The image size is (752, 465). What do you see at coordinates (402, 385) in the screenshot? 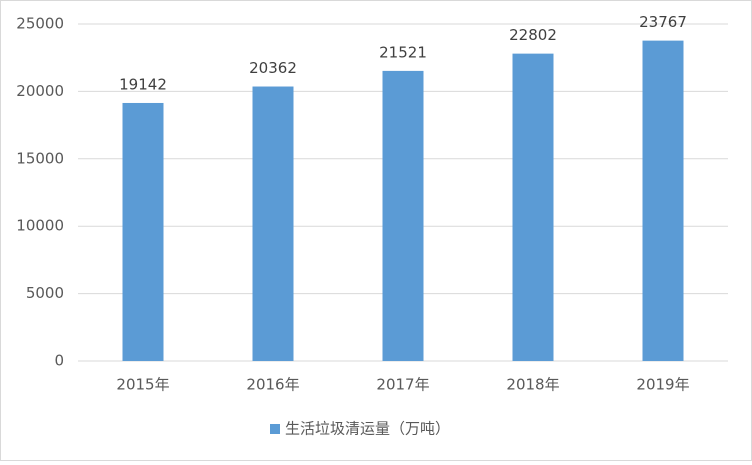
I see `x-tick-label: 2017年` at bounding box center [402, 385].